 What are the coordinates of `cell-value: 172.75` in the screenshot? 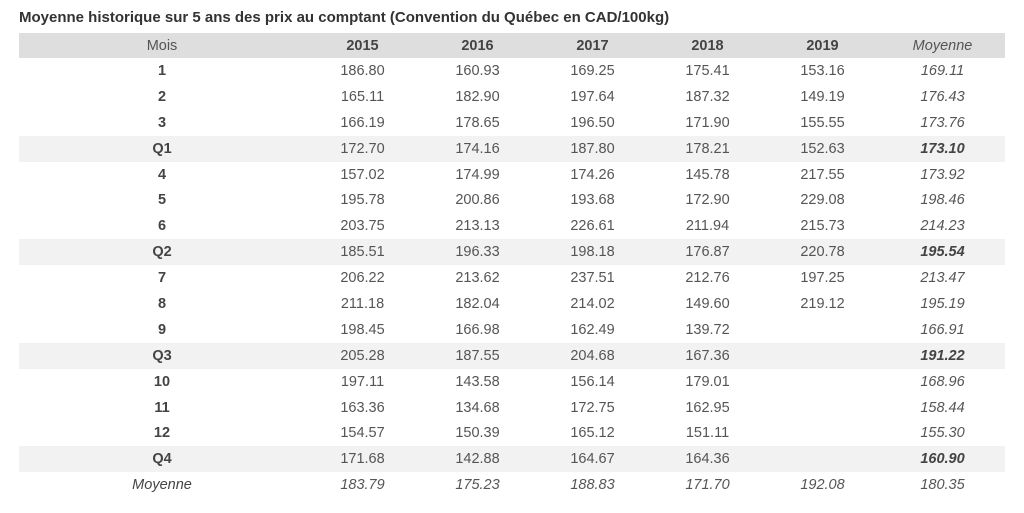 It's located at (592, 407).